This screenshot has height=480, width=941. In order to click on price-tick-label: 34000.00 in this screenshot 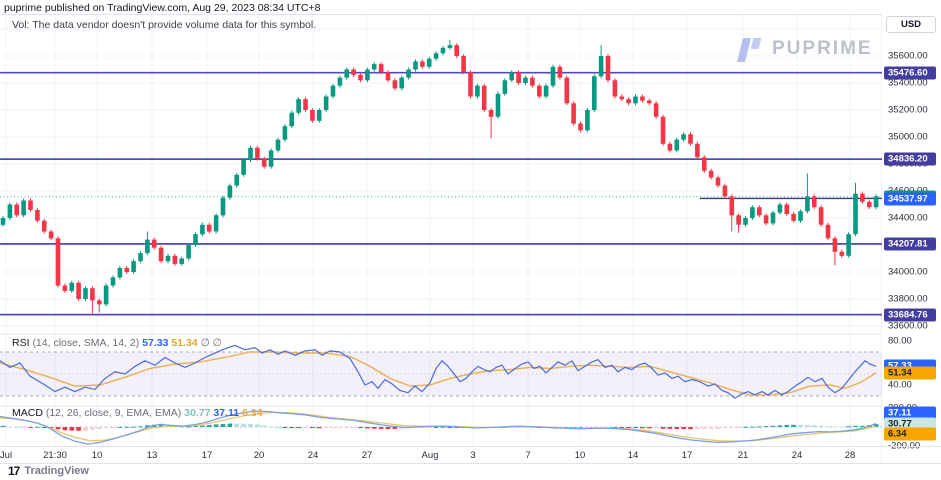, I will do `click(908, 272)`.